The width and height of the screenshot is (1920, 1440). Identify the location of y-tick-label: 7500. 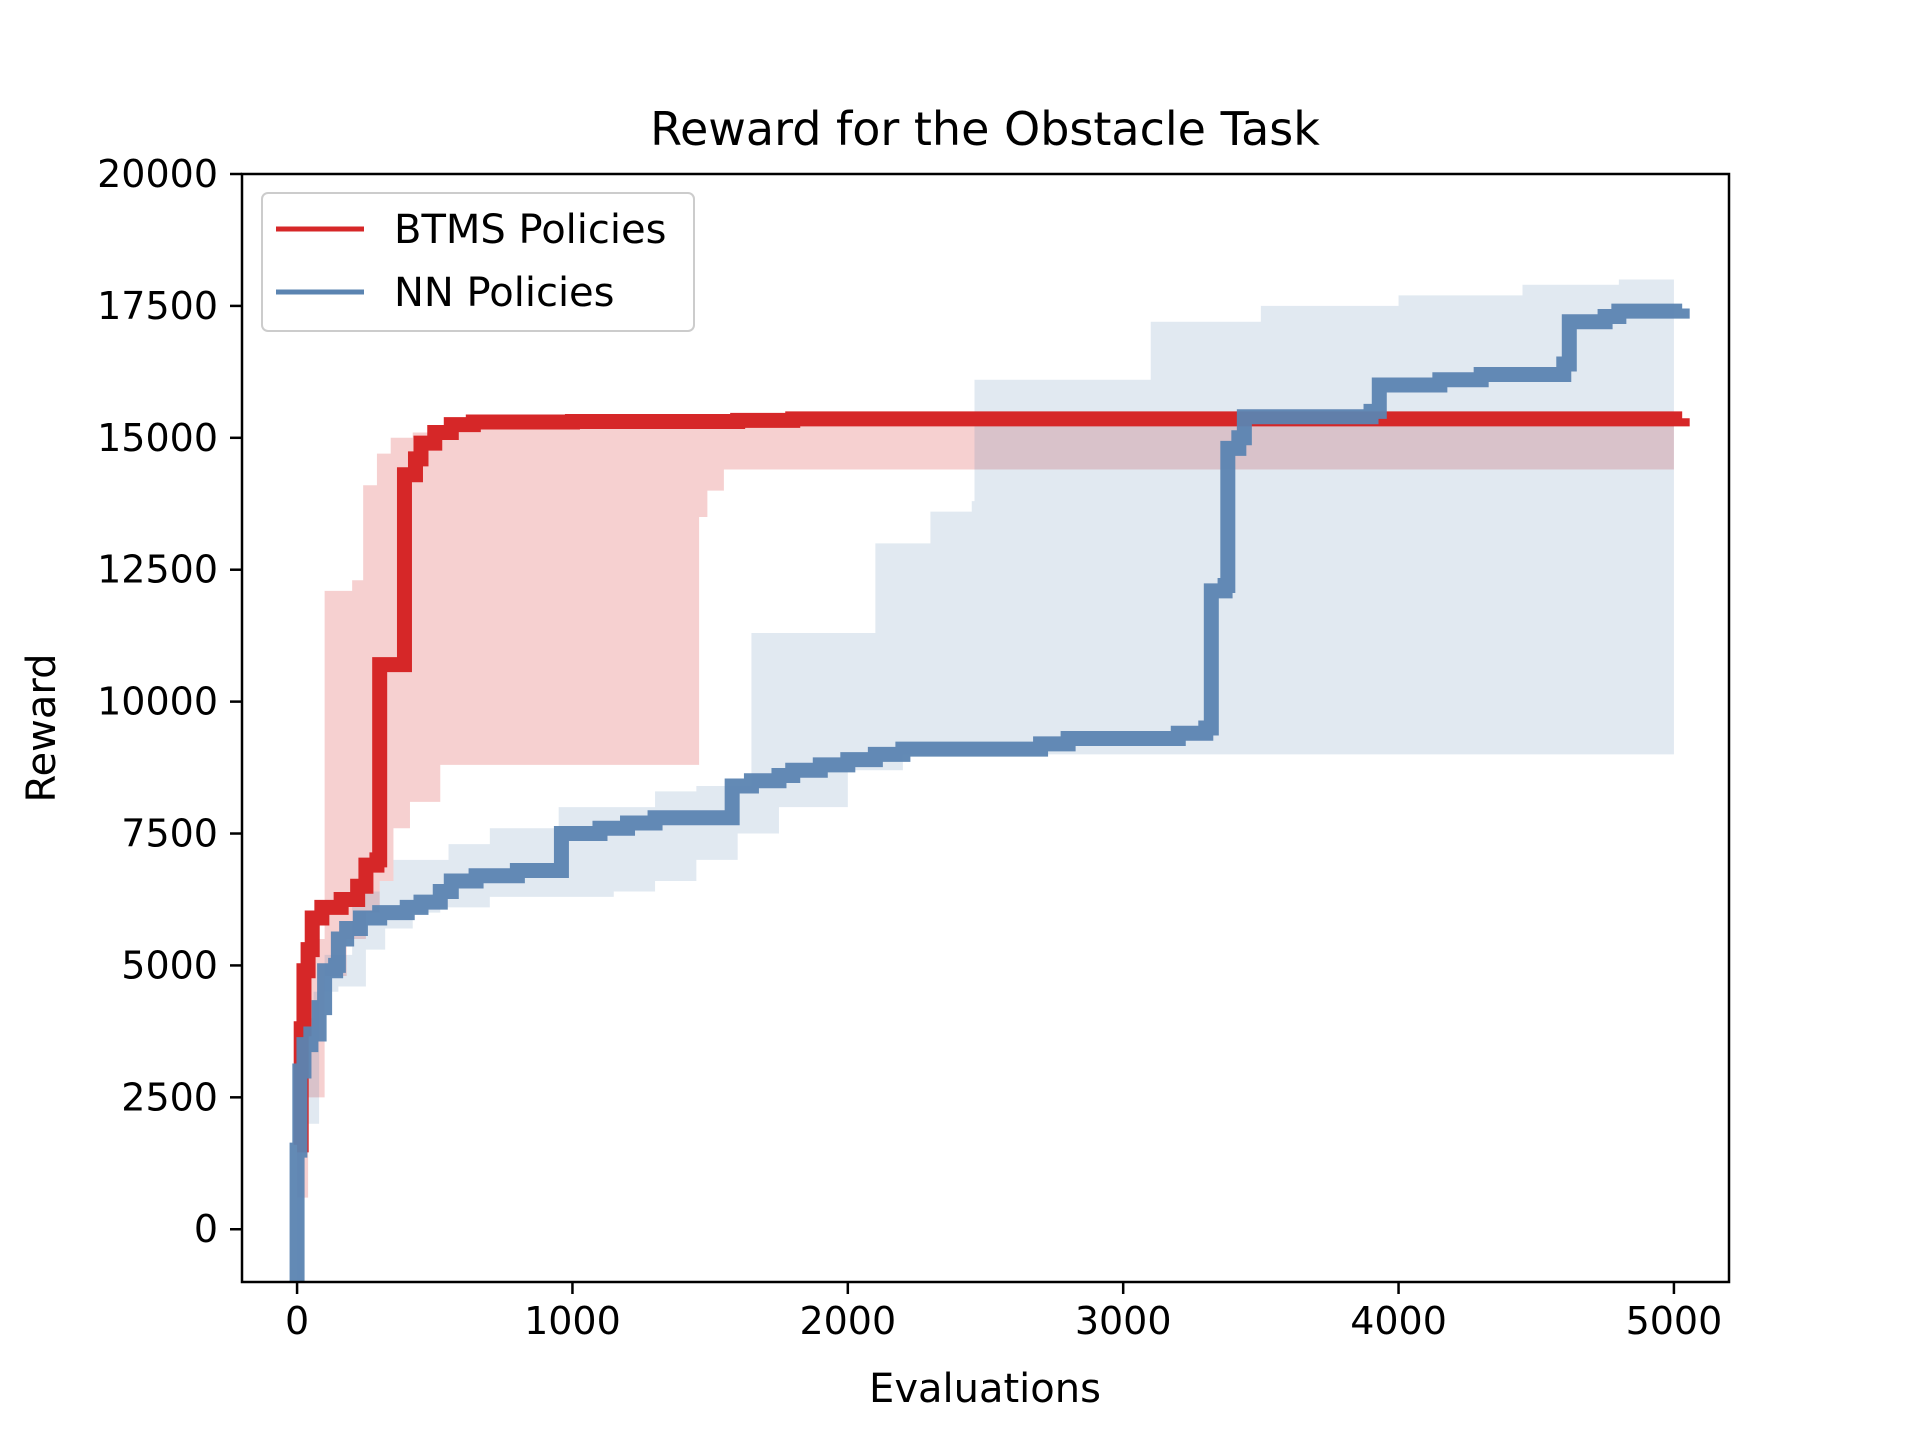
(169, 834).